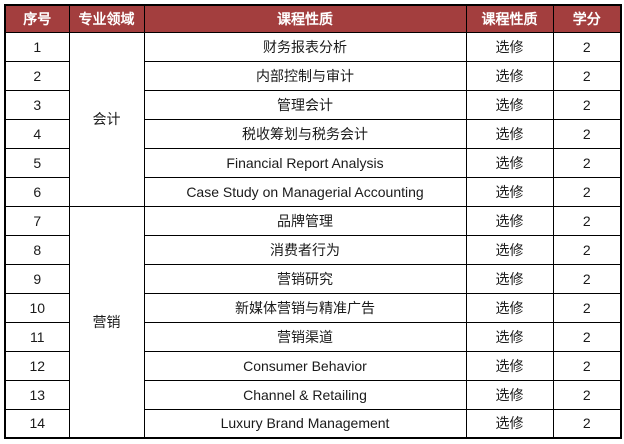  I want to click on serial-number-cell: 14, so click(37, 423).